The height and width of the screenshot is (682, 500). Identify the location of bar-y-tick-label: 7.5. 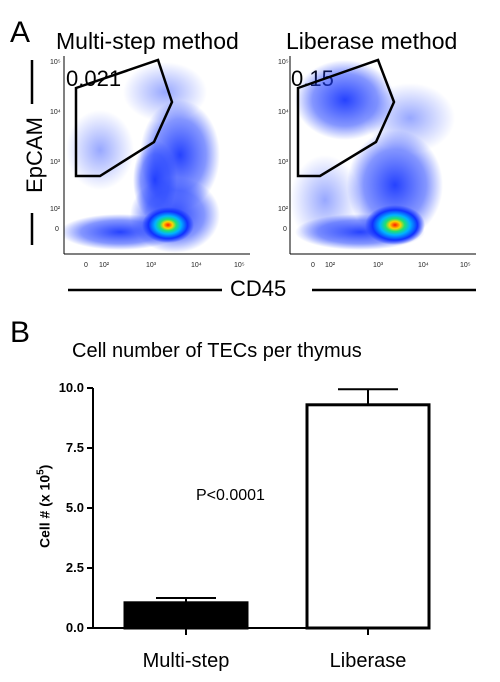
(74, 447).